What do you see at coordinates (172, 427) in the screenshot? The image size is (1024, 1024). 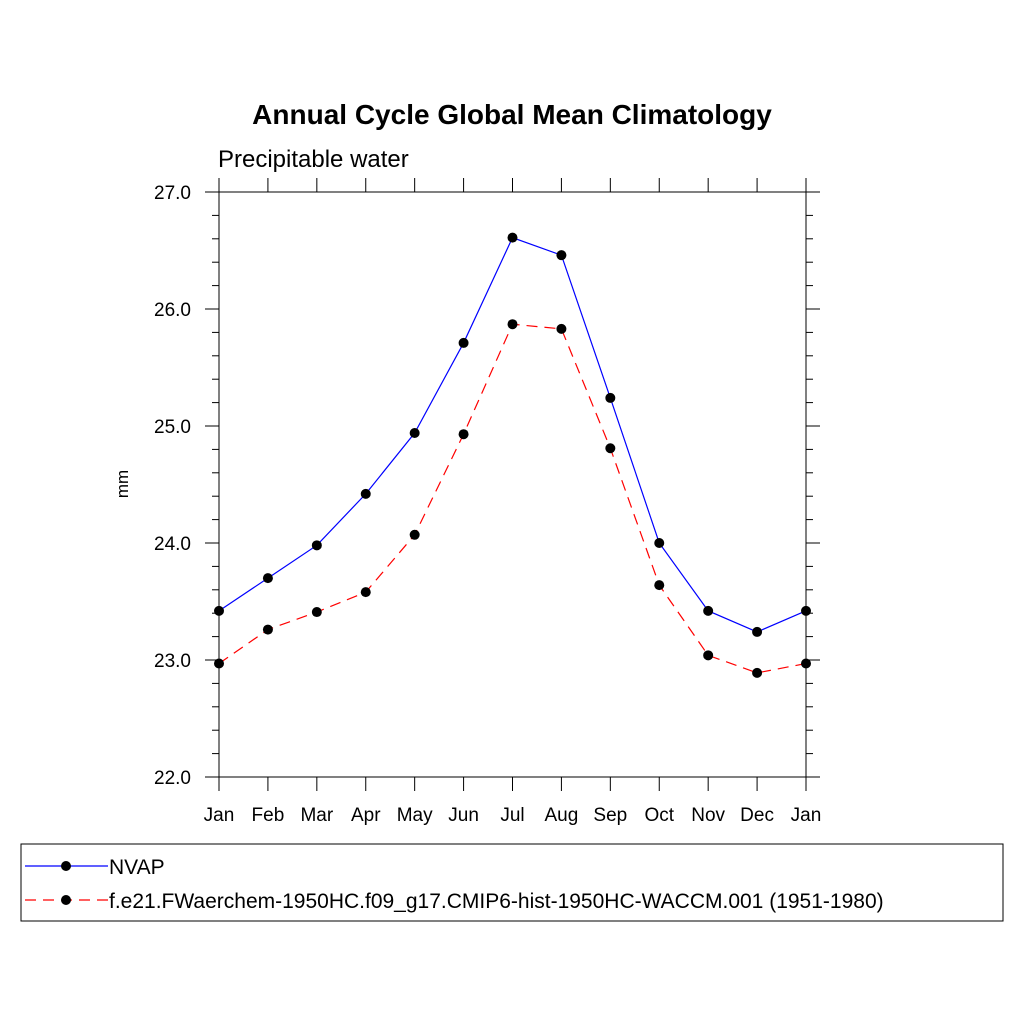 I see `y-tick-label: 25.0` at bounding box center [172, 427].